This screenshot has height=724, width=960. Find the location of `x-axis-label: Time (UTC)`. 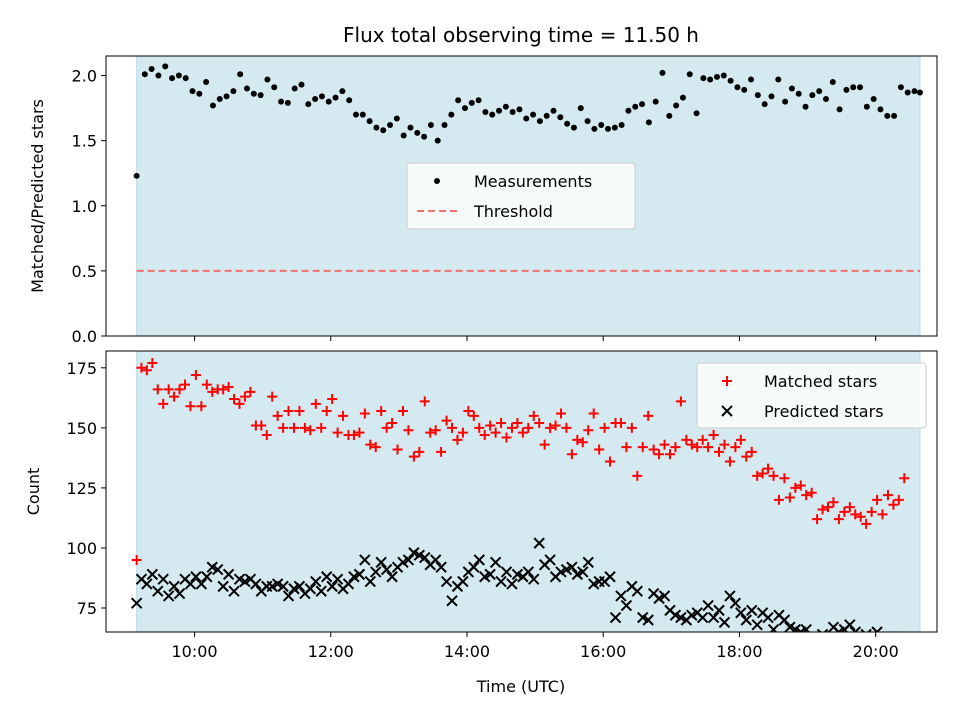

x-axis-label: Time (UTC) is located at coordinates (520, 686).